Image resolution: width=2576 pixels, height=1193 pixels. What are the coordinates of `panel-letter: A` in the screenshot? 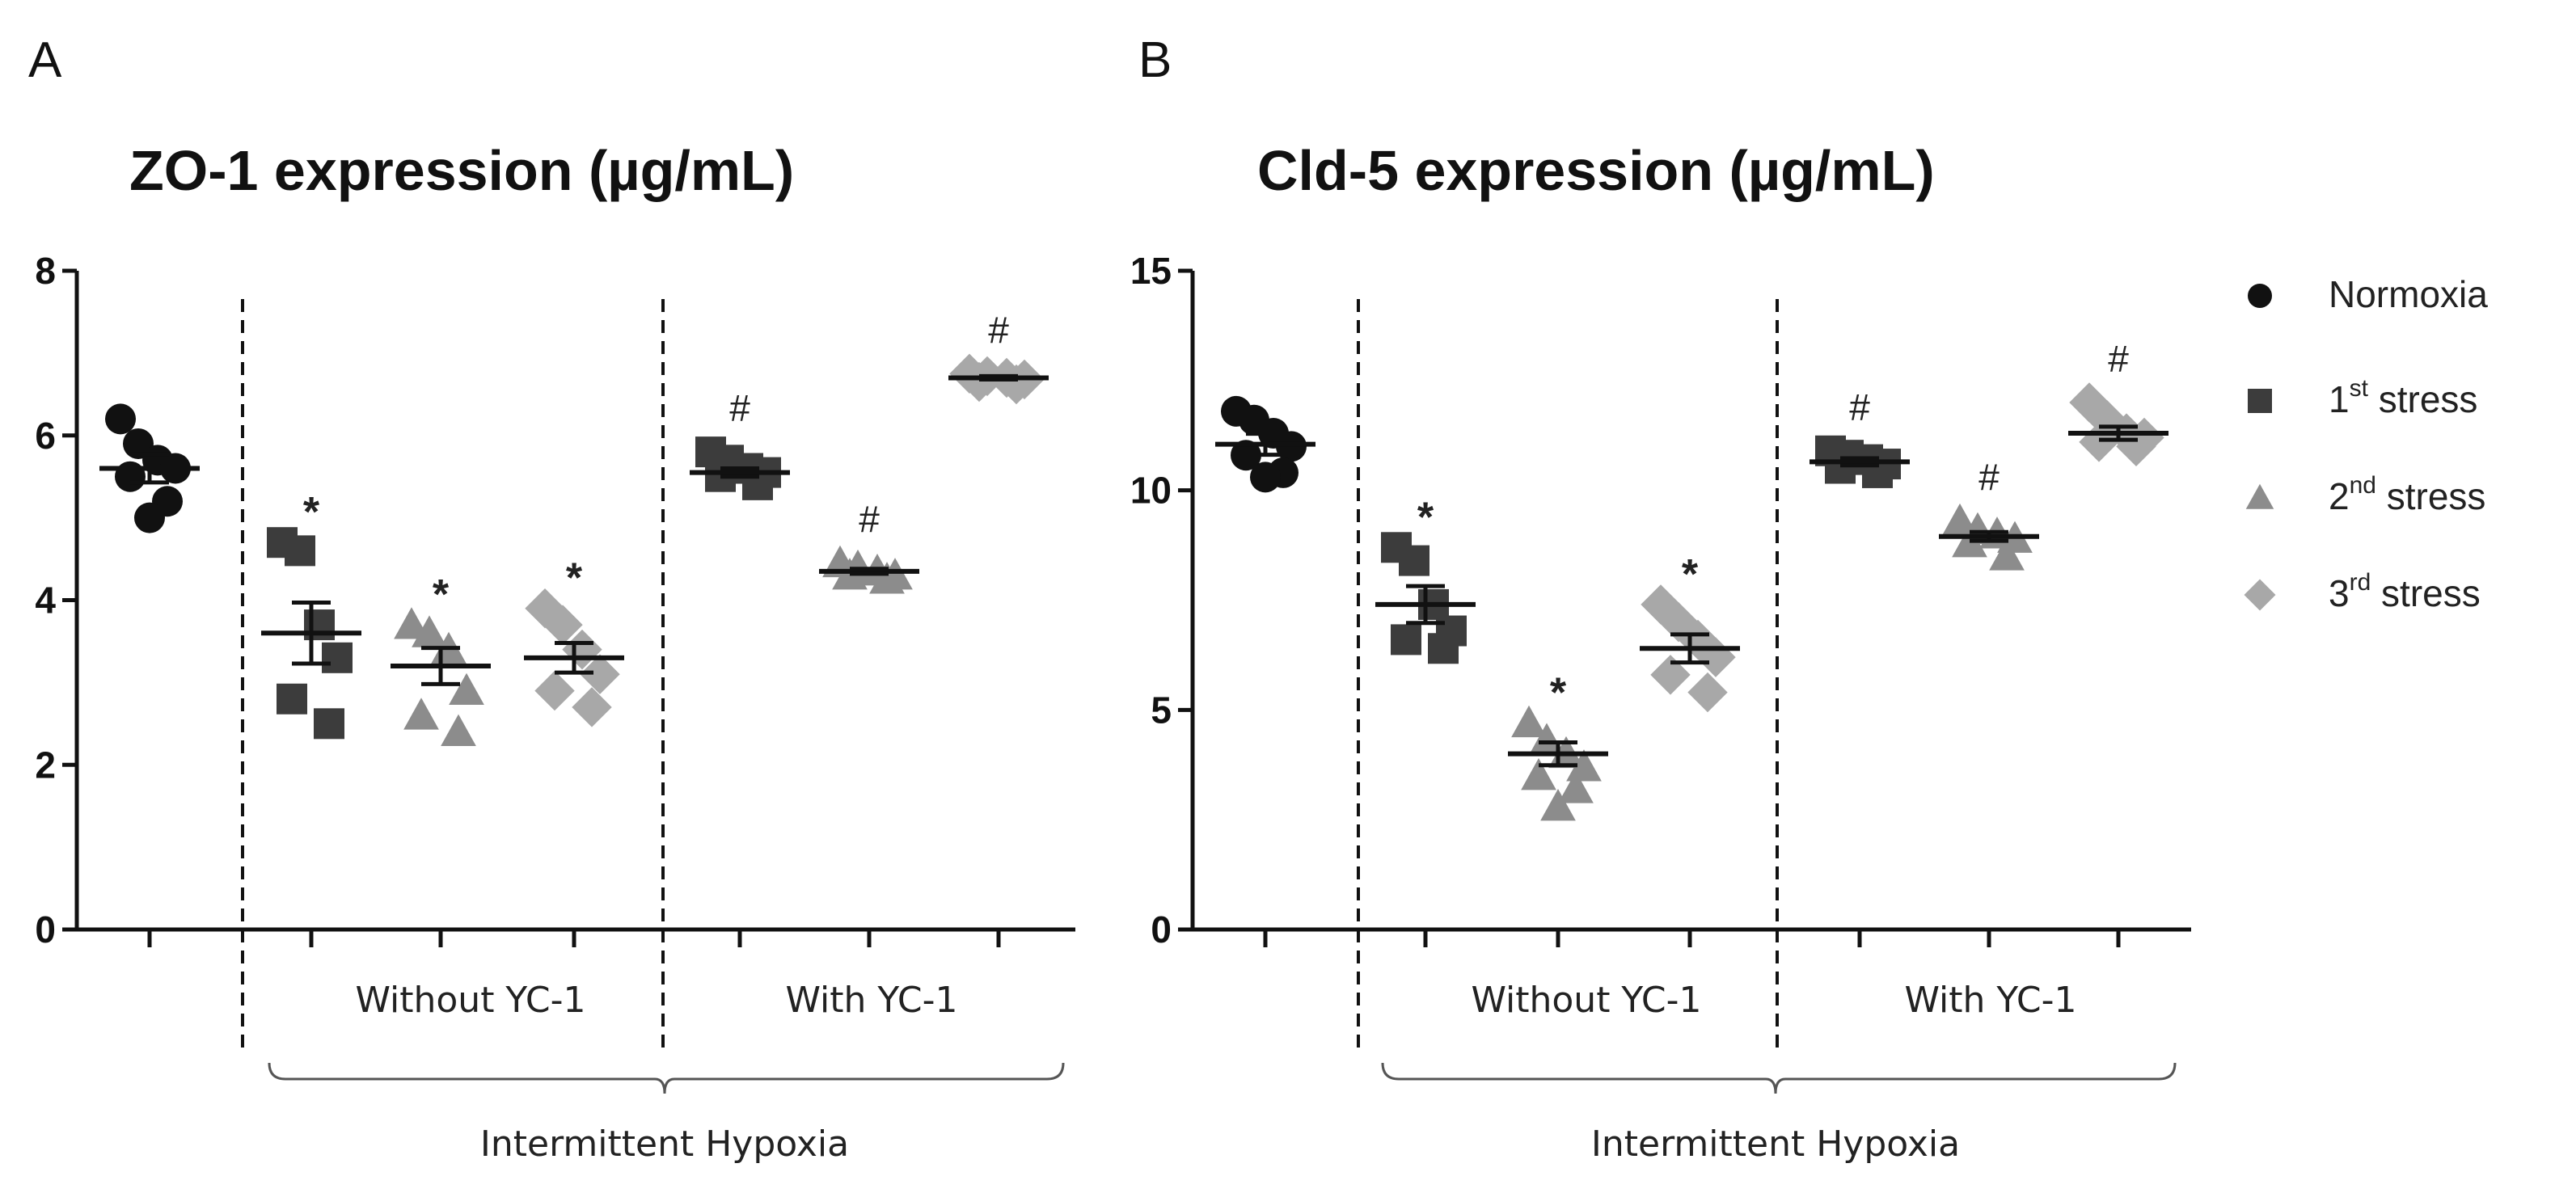 It's located at (45, 60).